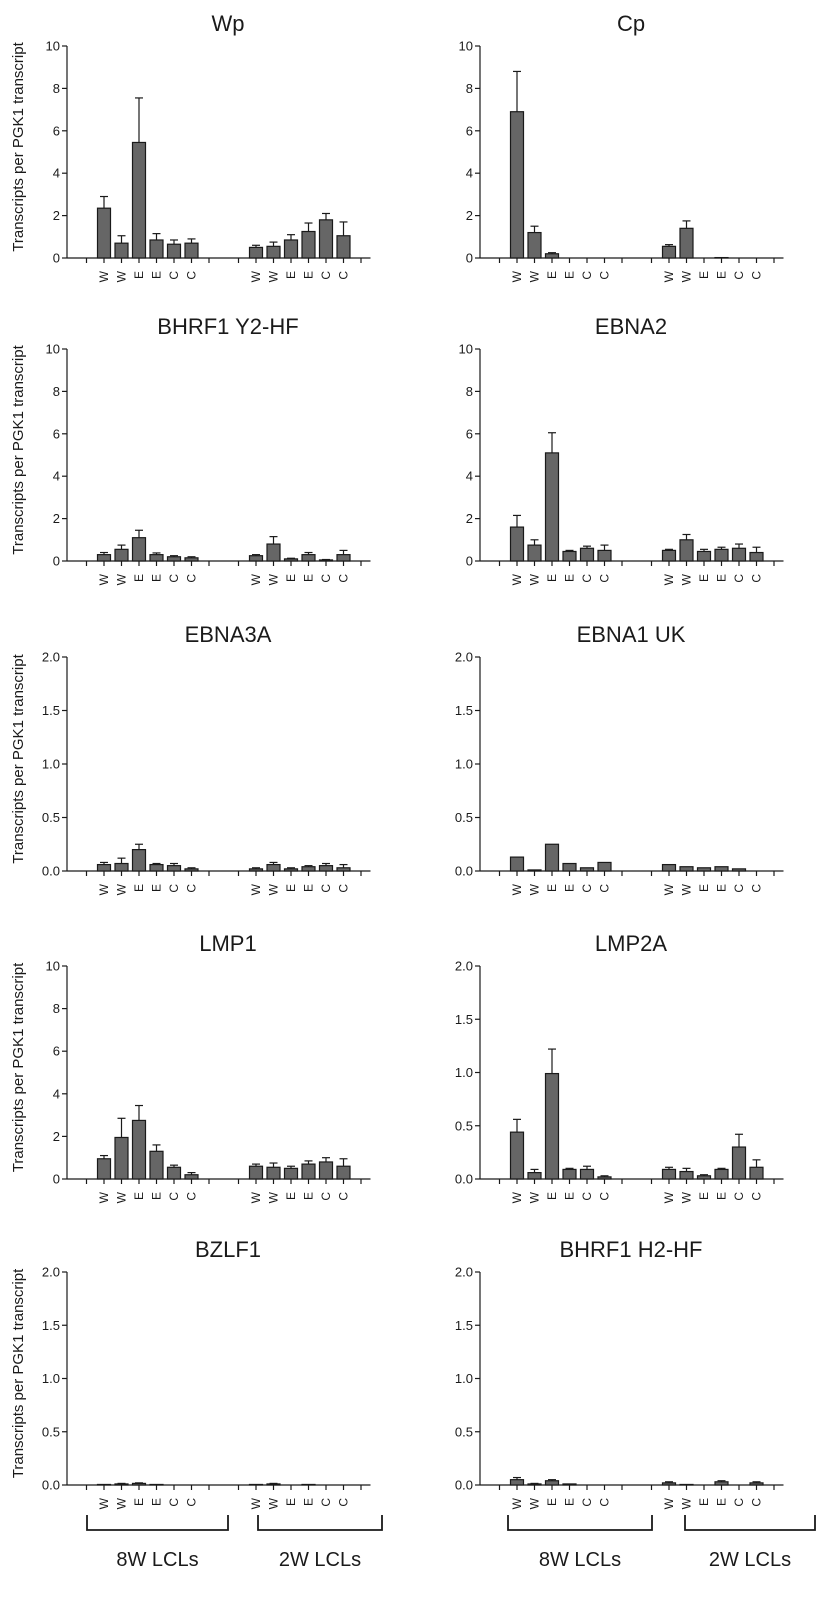 The height and width of the screenshot is (1609, 837). What do you see at coordinates (51, 764) in the screenshot?
I see `y-tick-label: 1.0` at bounding box center [51, 764].